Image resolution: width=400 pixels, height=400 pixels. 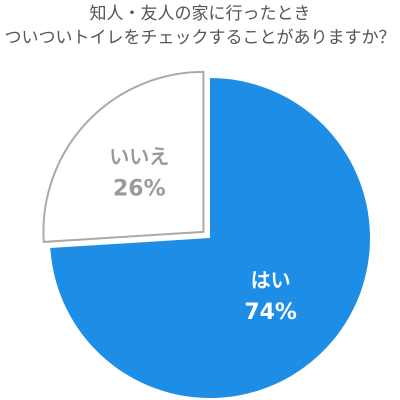 I want to click on pie-slice-label-no: いいえ, so click(x=139, y=157).